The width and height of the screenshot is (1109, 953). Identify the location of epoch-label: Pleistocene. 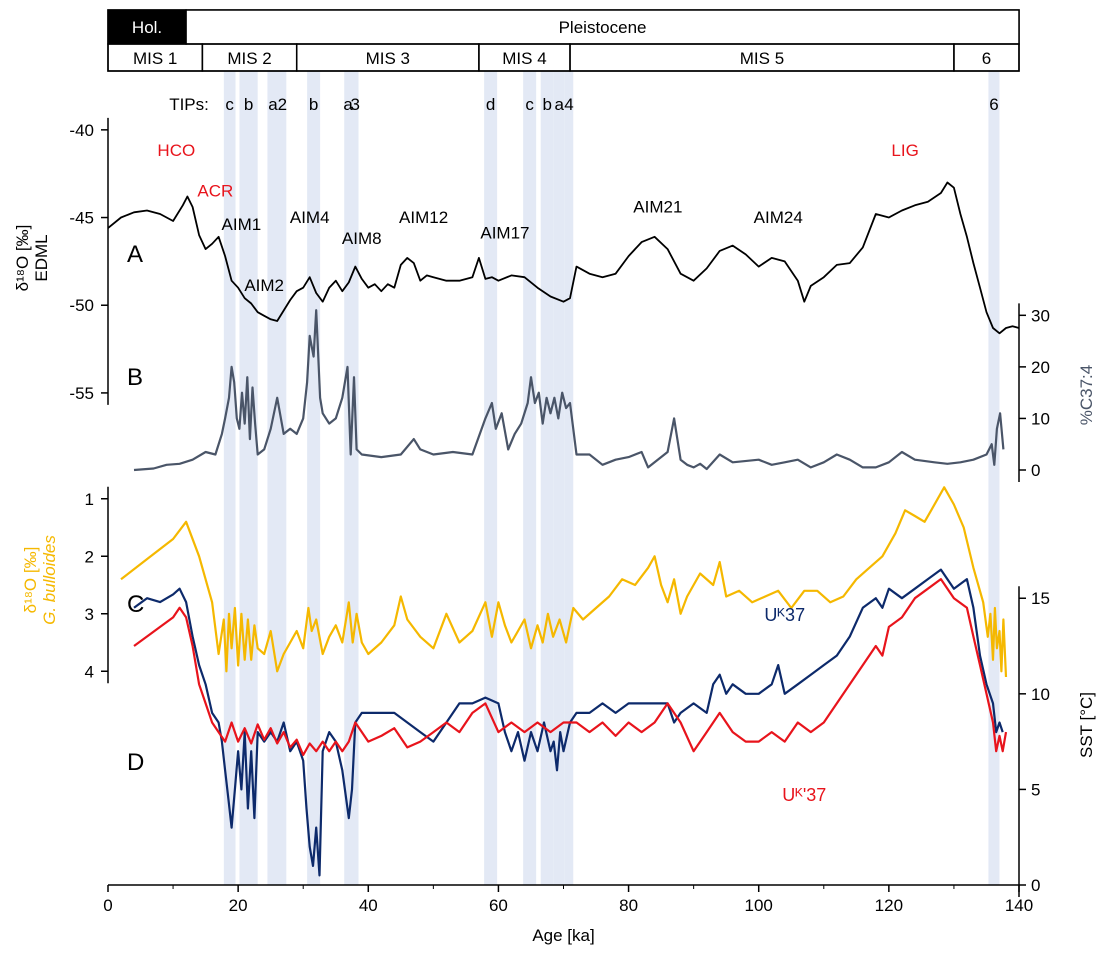
(603, 27).